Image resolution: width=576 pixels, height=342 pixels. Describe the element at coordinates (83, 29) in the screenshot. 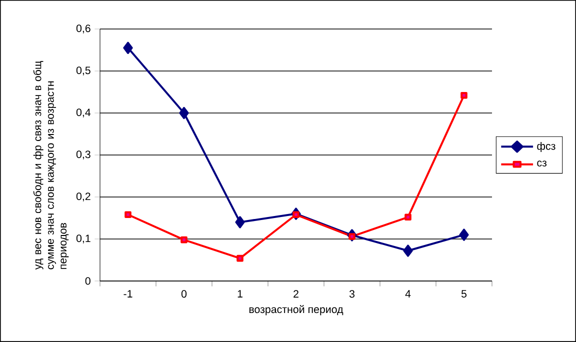

I see `y-tick-label: 0,6` at that location.